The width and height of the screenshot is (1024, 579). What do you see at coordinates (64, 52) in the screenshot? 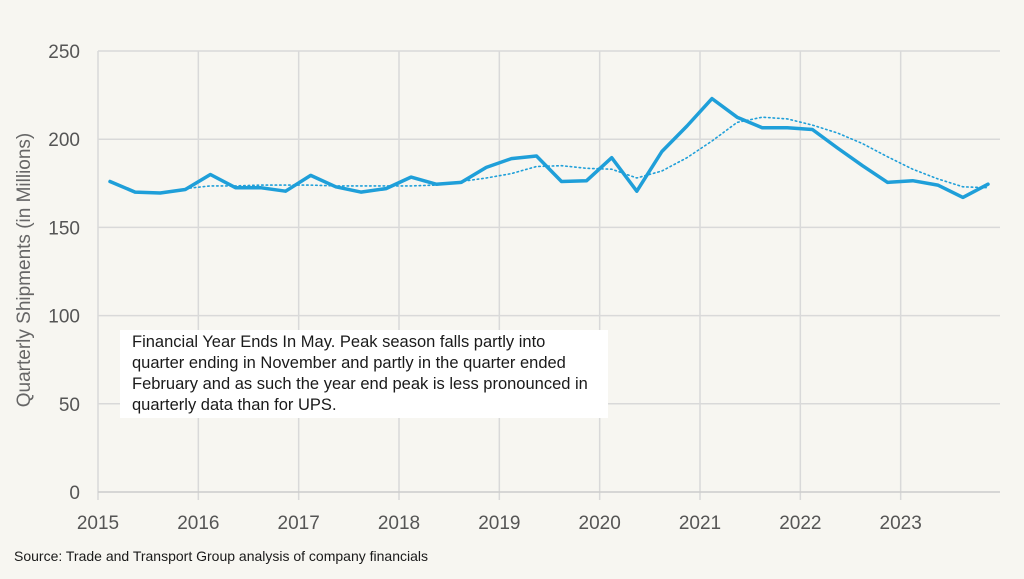
I see `y-tick-label: 250` at bounding box center [64, 52].